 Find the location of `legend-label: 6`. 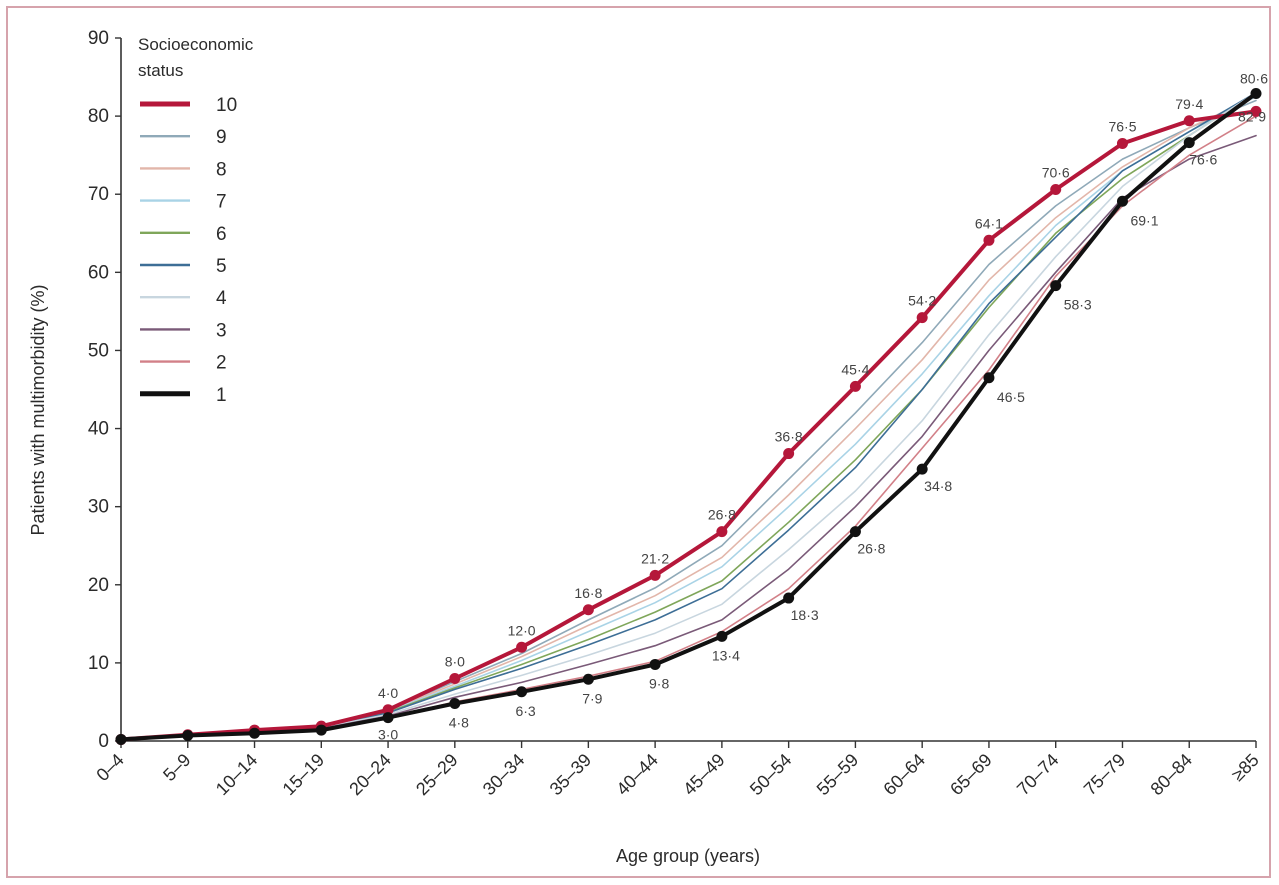

legend-label: 6 is located at coordinates (221, 234).